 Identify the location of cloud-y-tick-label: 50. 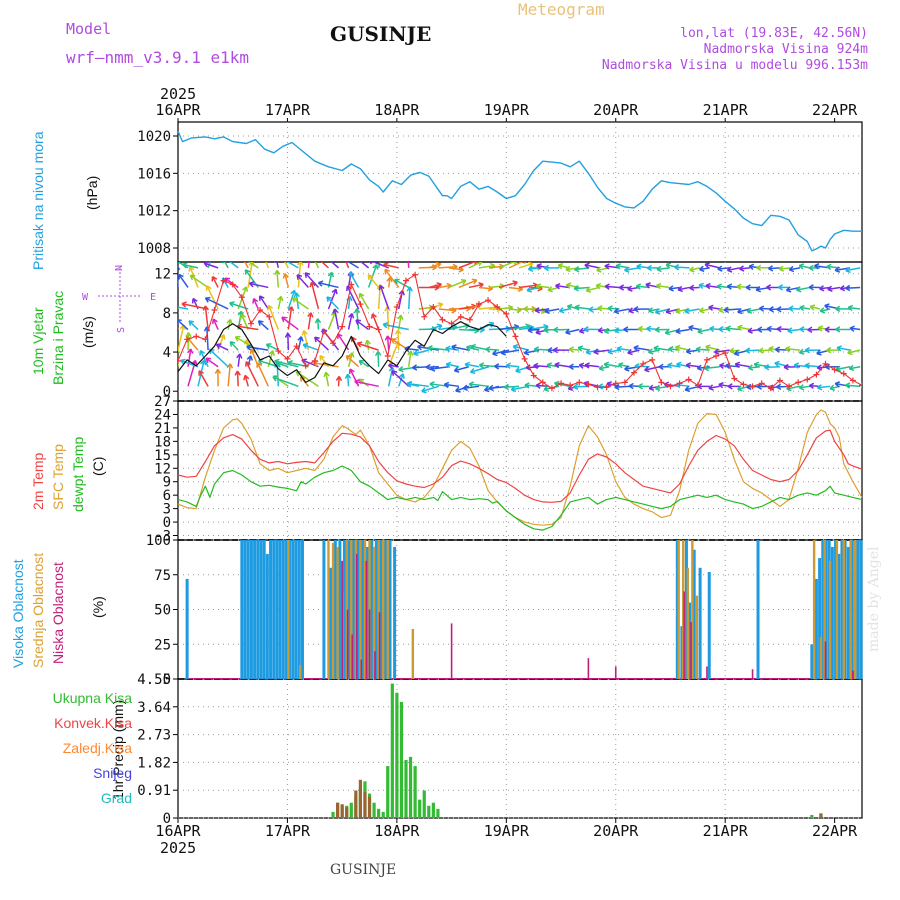
(162, 611).